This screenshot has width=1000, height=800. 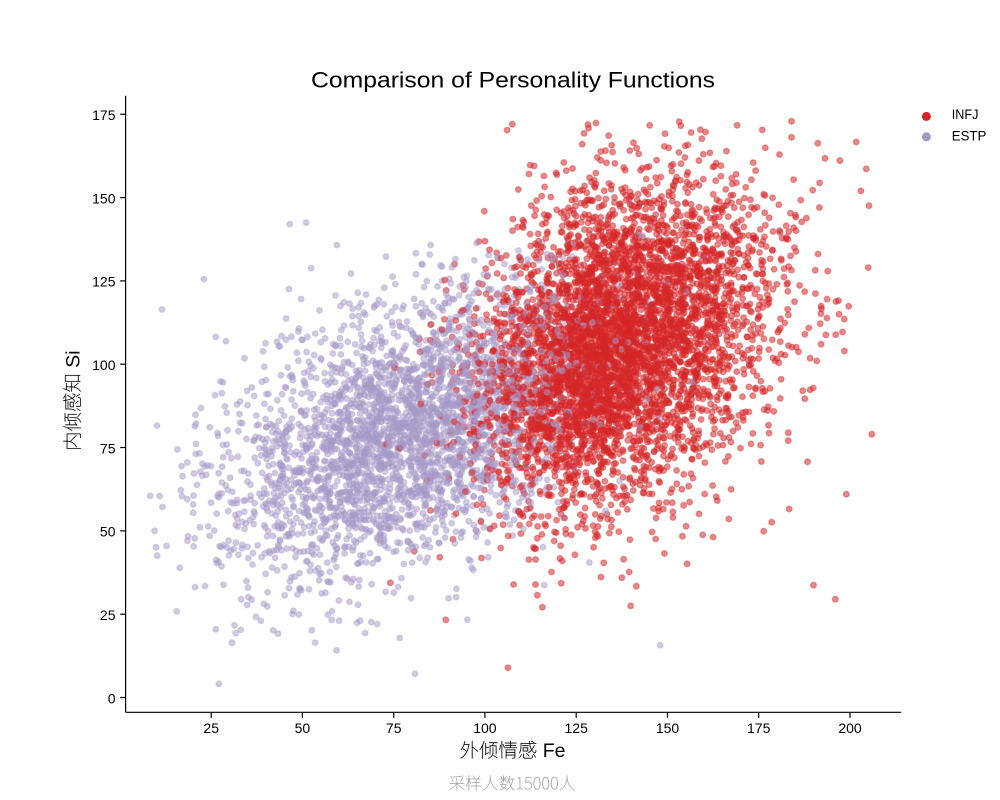 I want to click on svg-text: 0, so click(x=112, y=698).